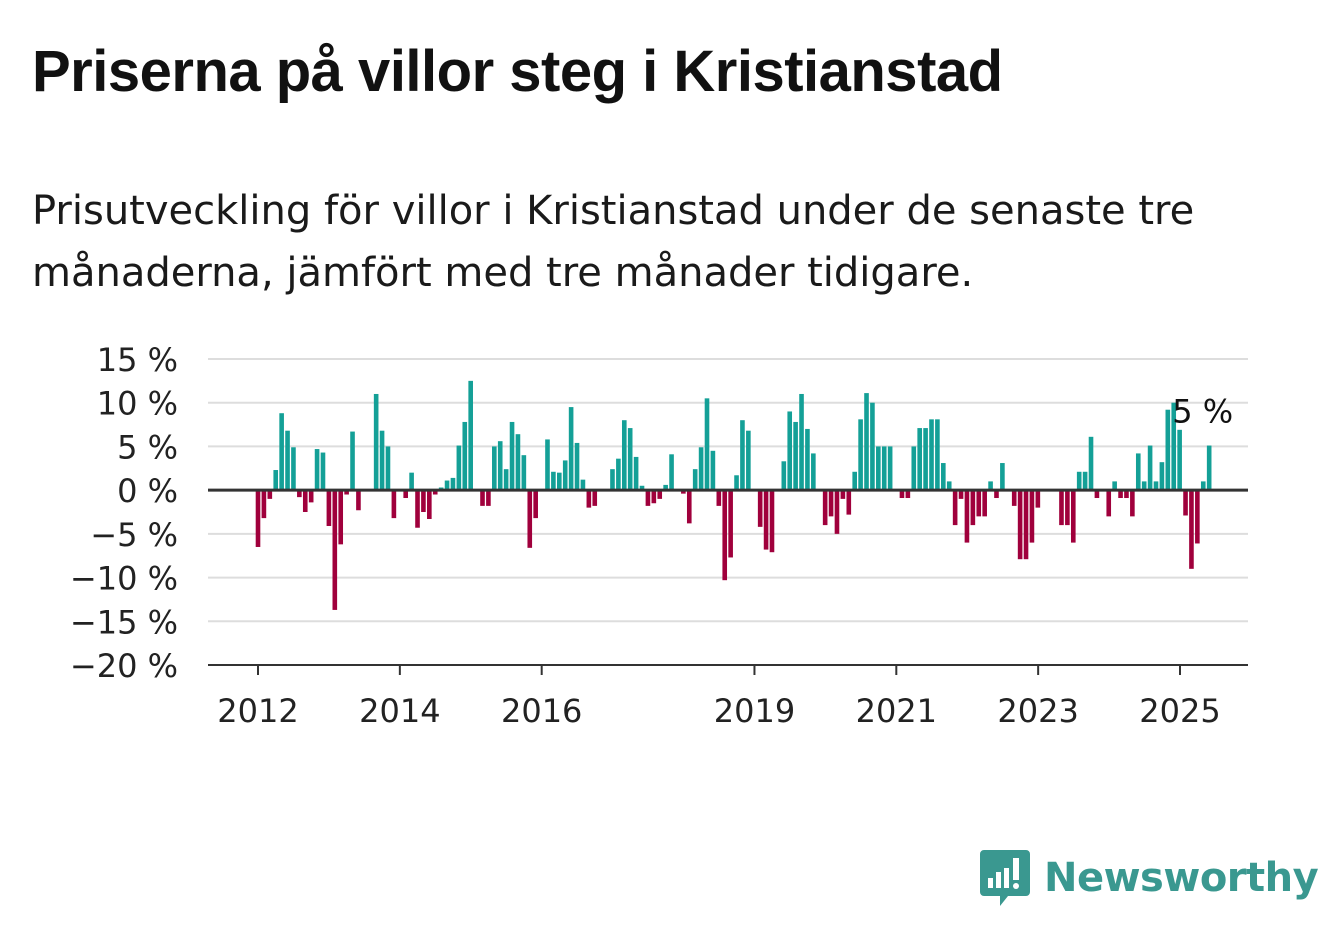 Image resolution: width=1322 pixels, height=939 pixels. What do you see at coordinates (137, 360) in the screenshot?
I see `y-tick-label: 15 %` at bounding box center [137, 360].